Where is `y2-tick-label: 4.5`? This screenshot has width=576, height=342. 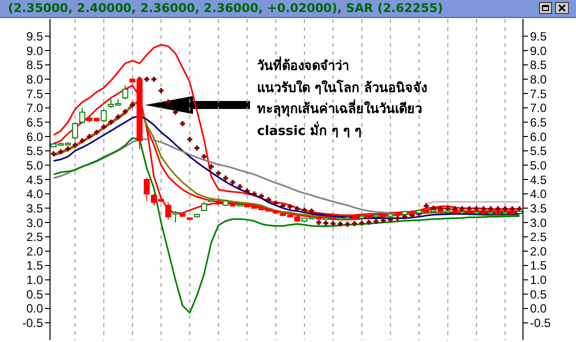
y2-tick-label: 4.5 is located at coordinates (539, 179).